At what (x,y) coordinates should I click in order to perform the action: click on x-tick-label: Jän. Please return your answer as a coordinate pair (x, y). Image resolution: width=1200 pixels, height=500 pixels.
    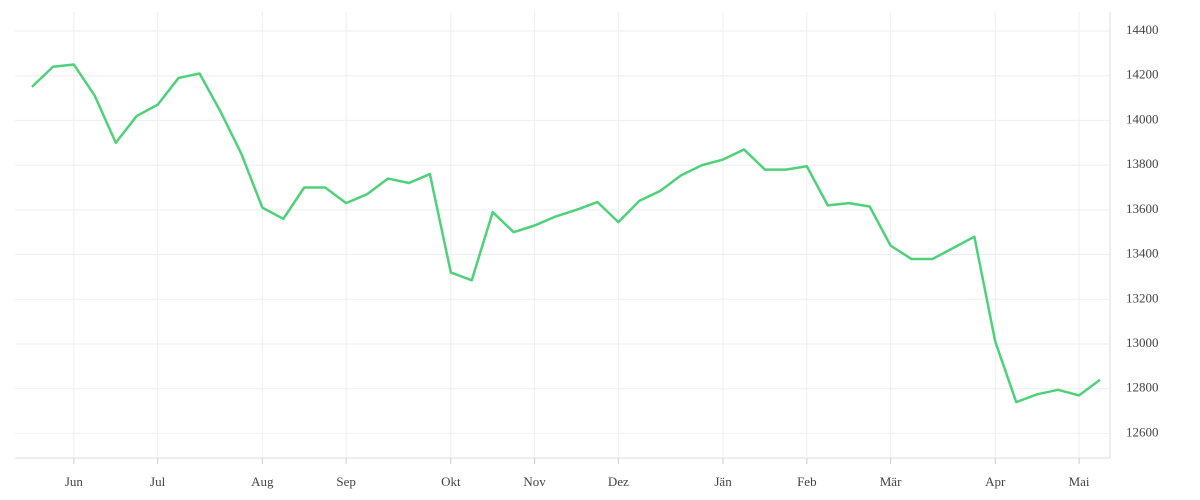
    Looking at the image, I should click on (723, 481).